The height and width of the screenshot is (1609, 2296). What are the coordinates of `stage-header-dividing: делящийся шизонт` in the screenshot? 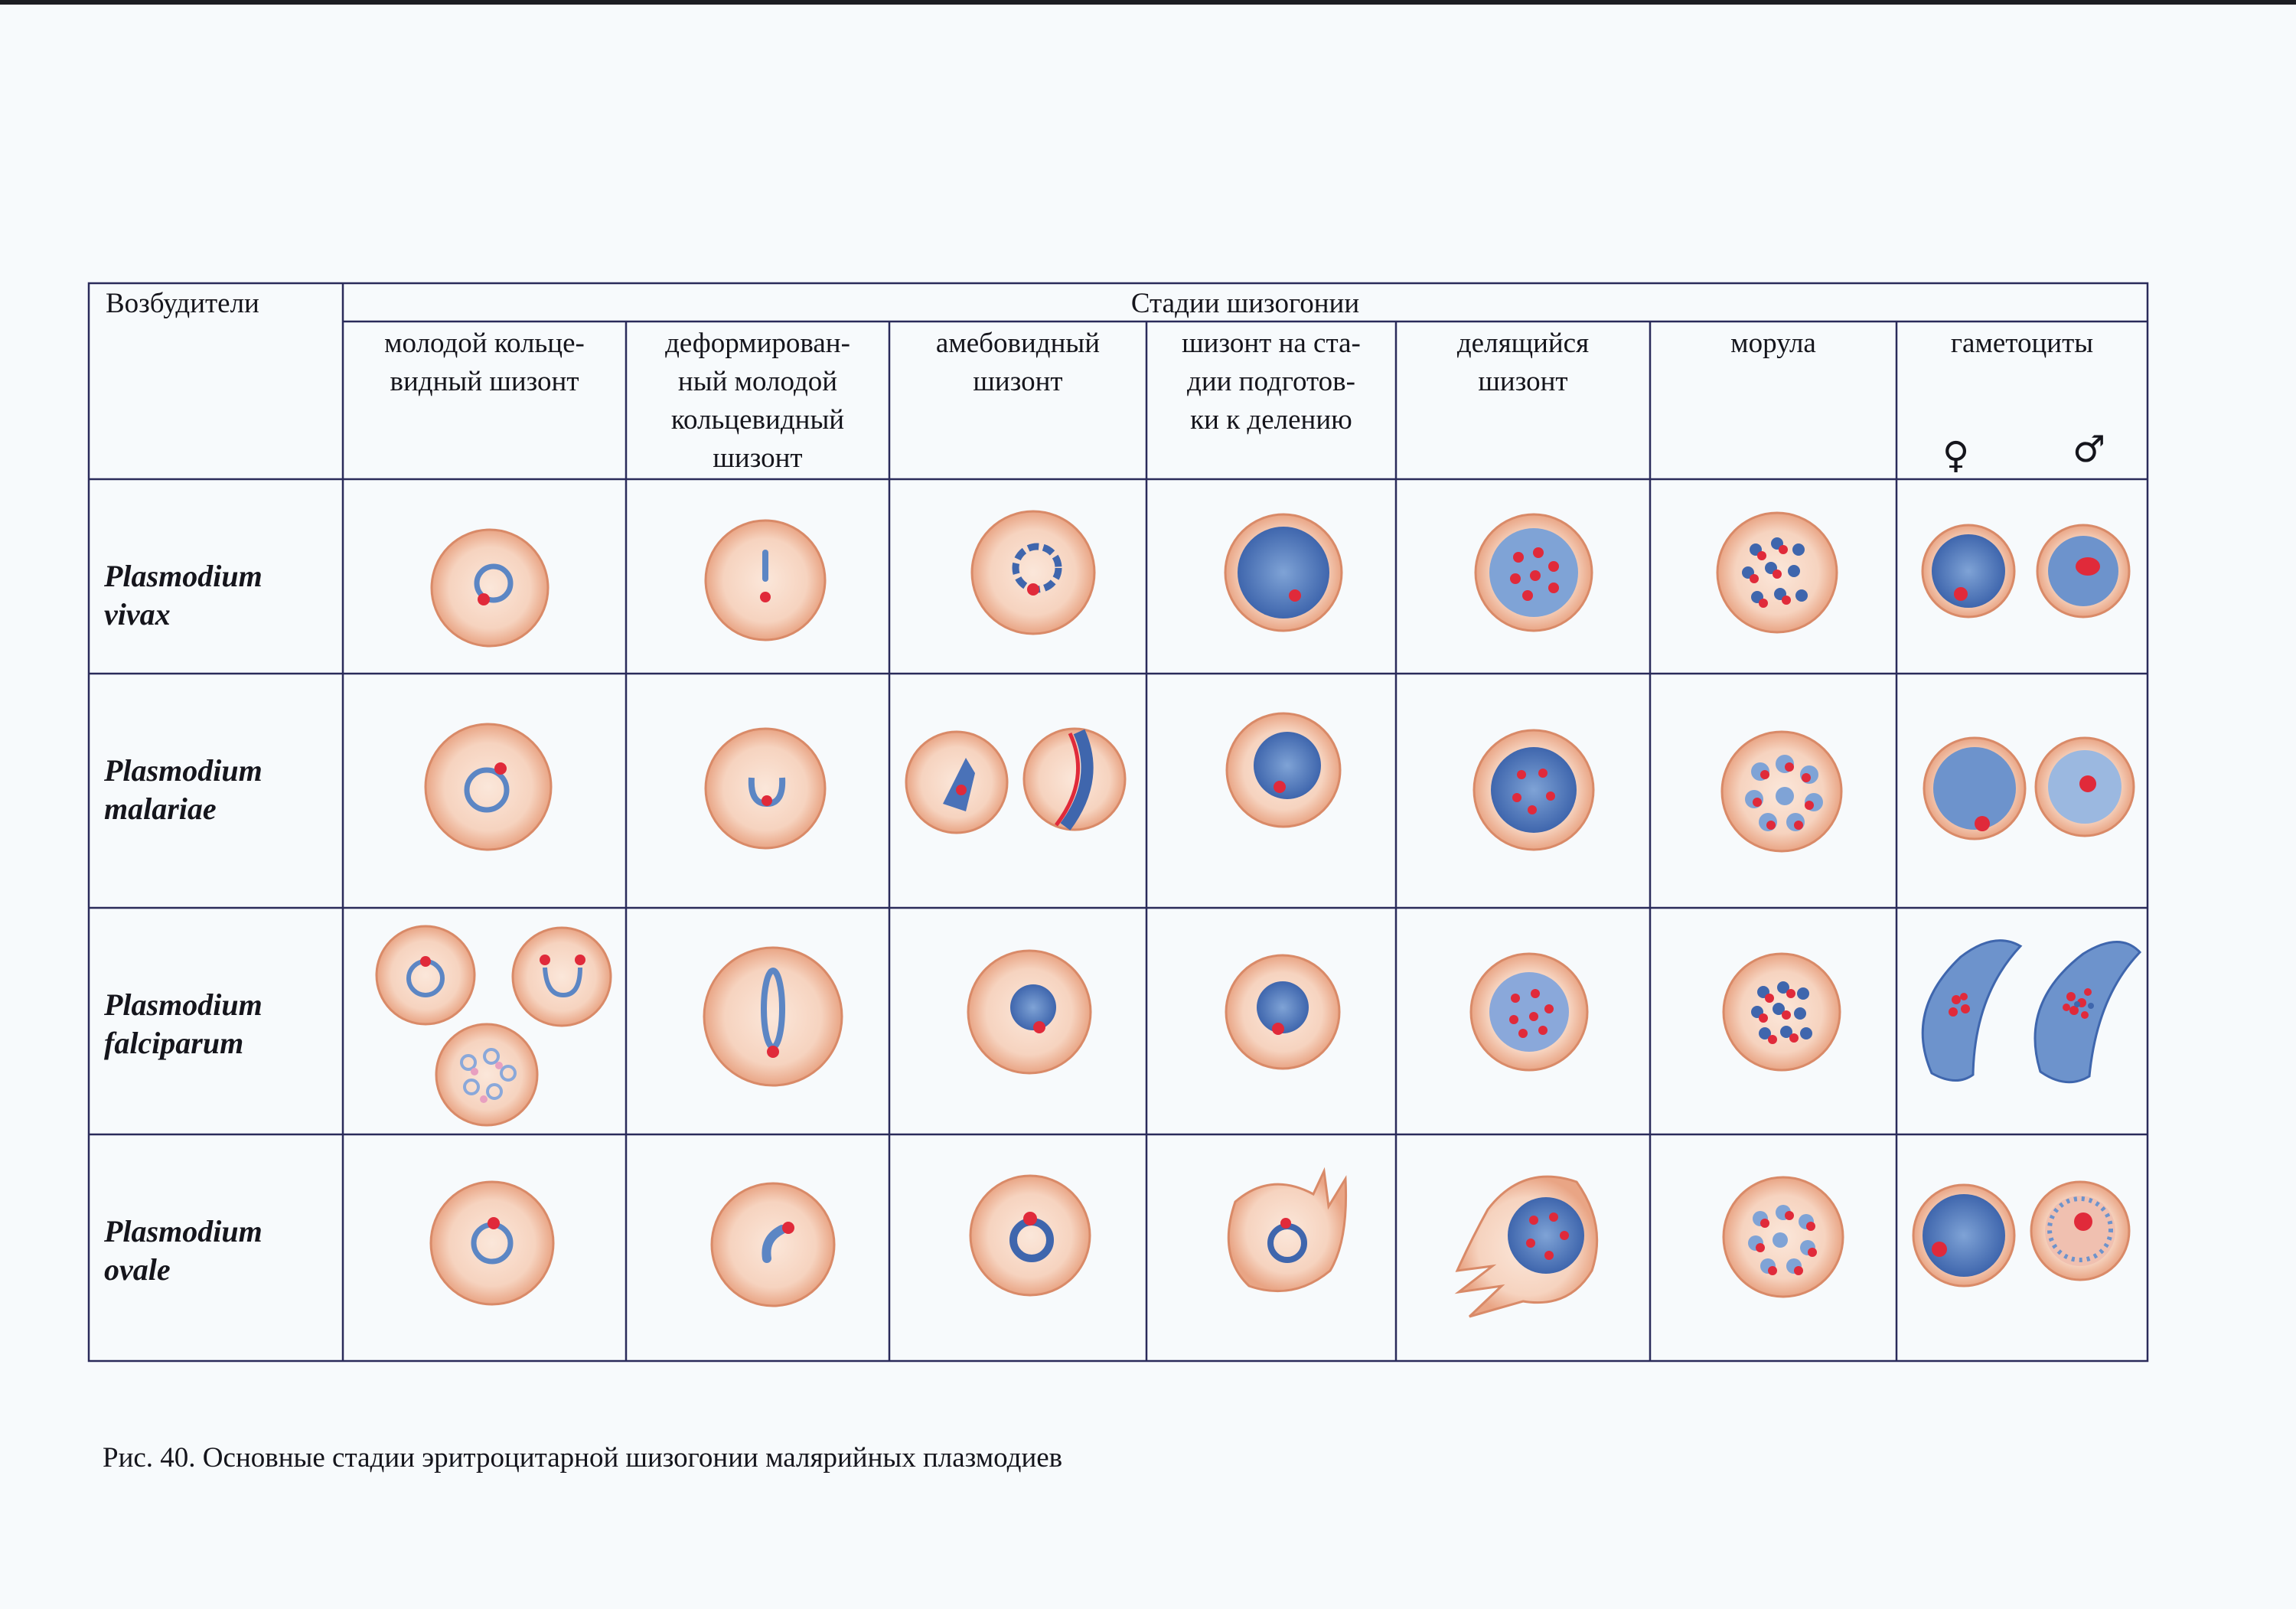 It's located at (1523, 362).